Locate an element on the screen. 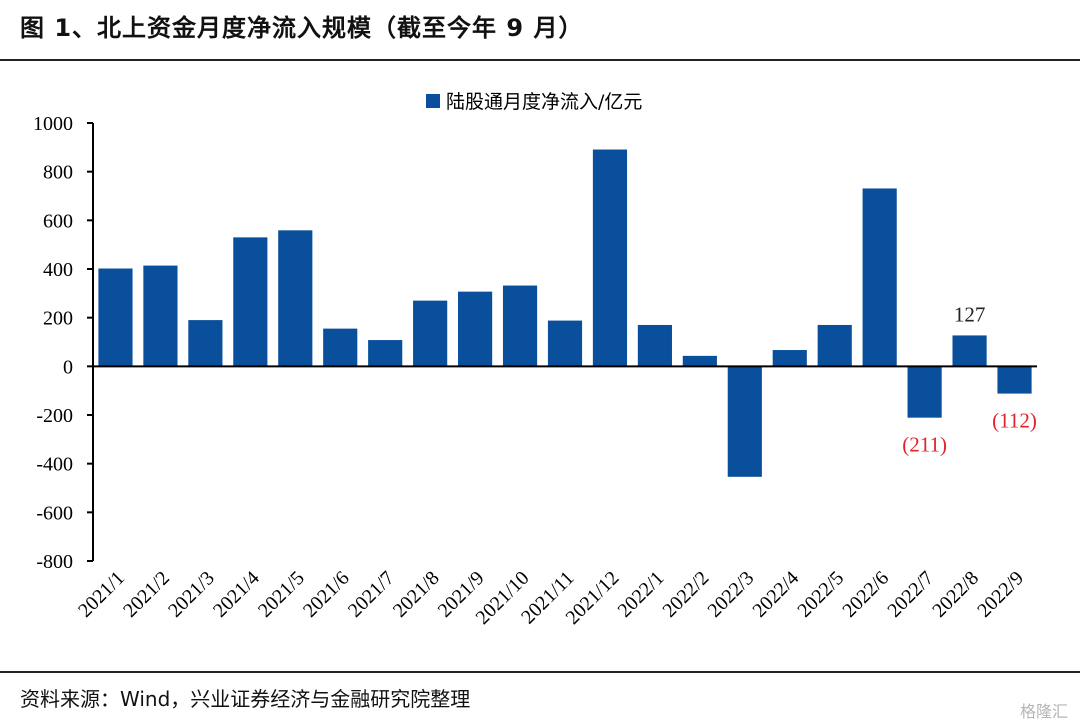 The height and width of the screenshot is (726, 1080). source-note: 资料来源：Wind，兴业证券经济与金融研究院整理 is located at coordinates (245, 699).